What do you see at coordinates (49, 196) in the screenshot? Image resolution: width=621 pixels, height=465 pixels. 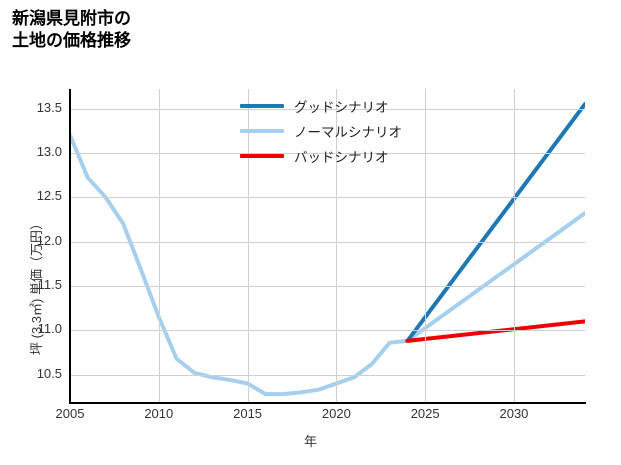 I see `y-tick-label: 12.5` at bounding box center [49, 196].